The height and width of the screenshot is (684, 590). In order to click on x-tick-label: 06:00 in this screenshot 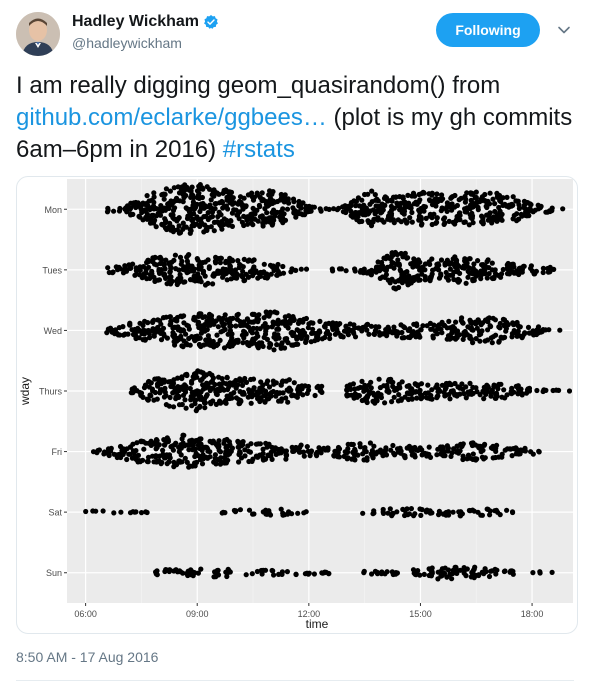, I will do `click(85, 614)`.